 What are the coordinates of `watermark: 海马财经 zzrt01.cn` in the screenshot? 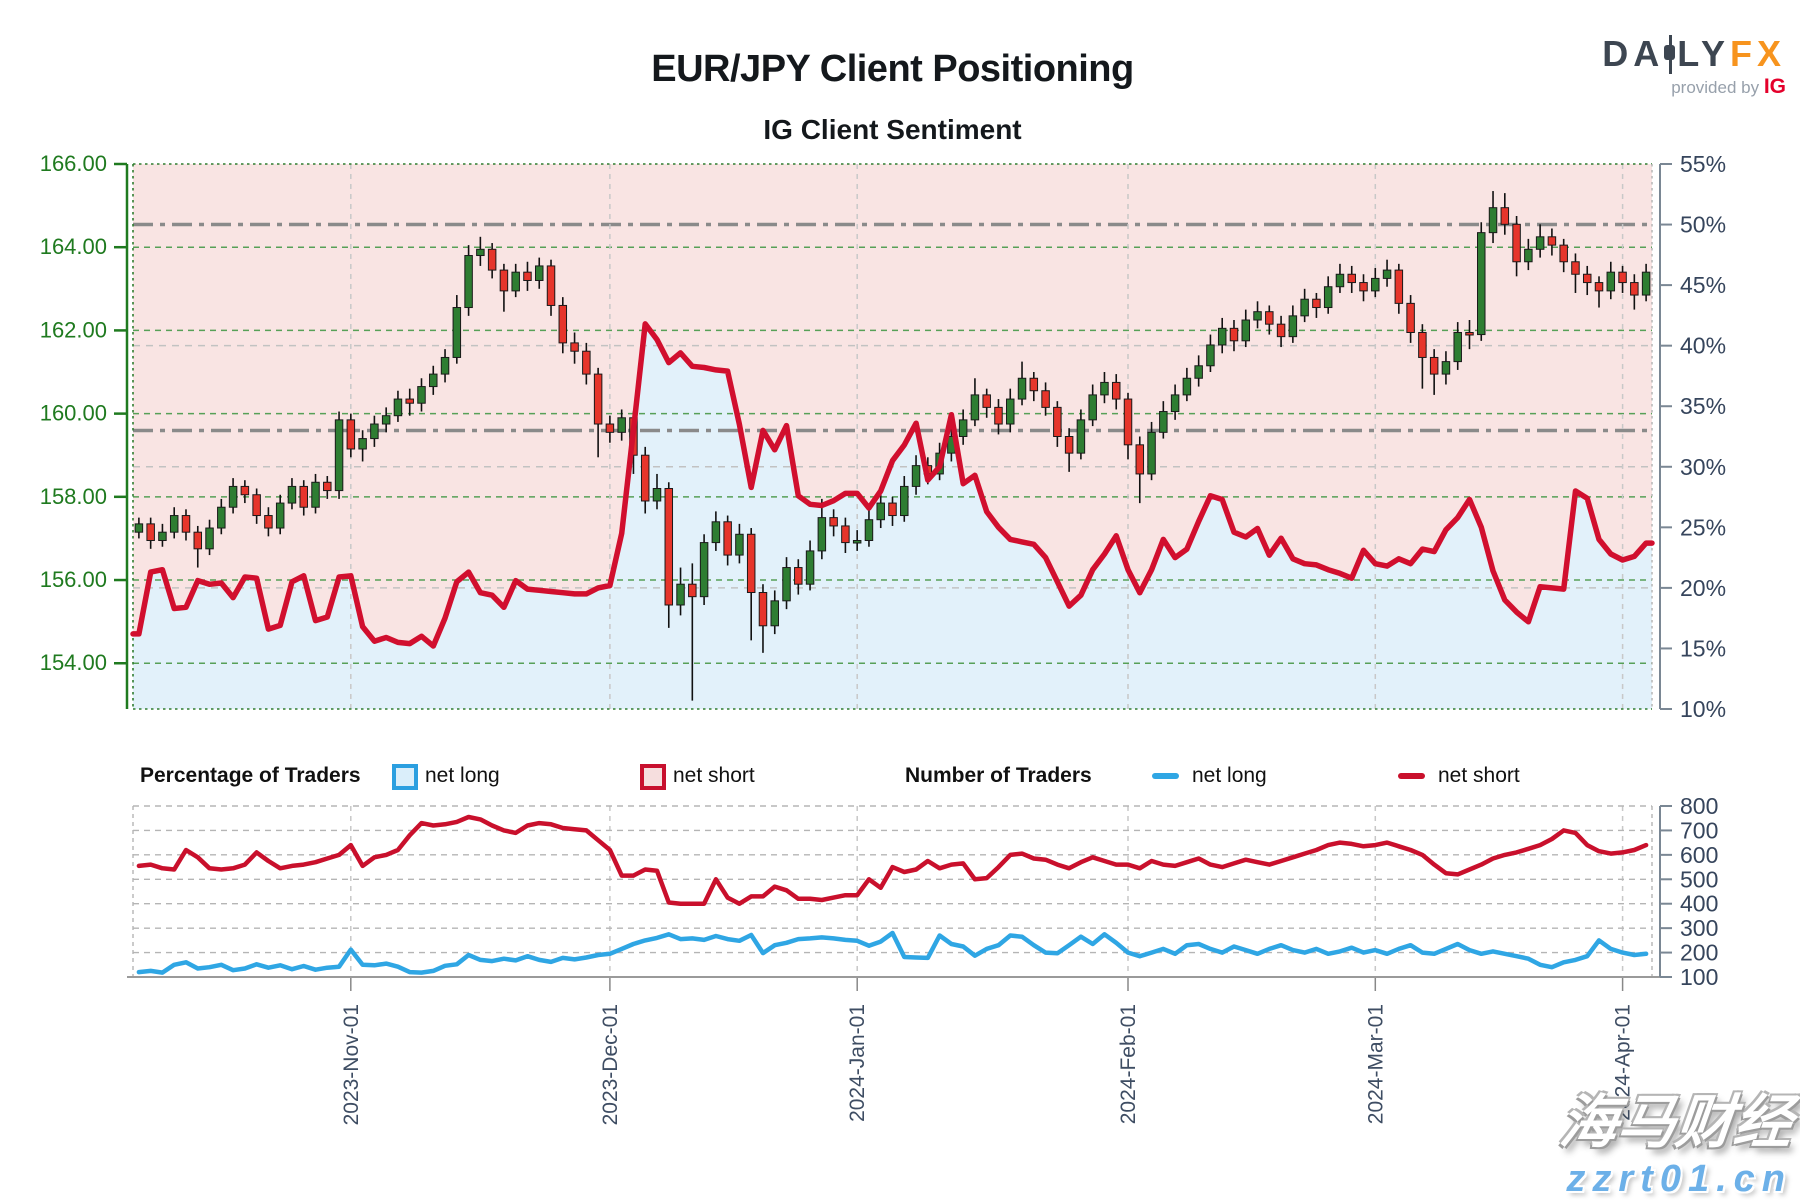 It's located at (1676, 1144).